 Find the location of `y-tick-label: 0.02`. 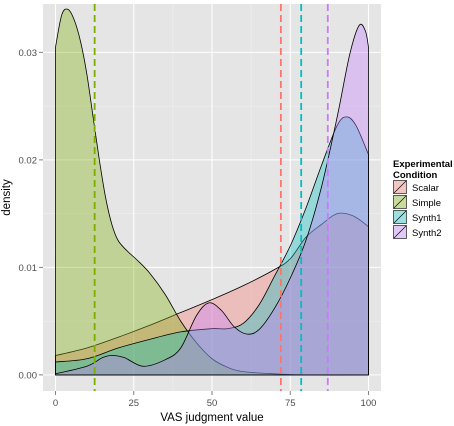

y-tick-label: 0.02 is located at coordinates (28, 160).